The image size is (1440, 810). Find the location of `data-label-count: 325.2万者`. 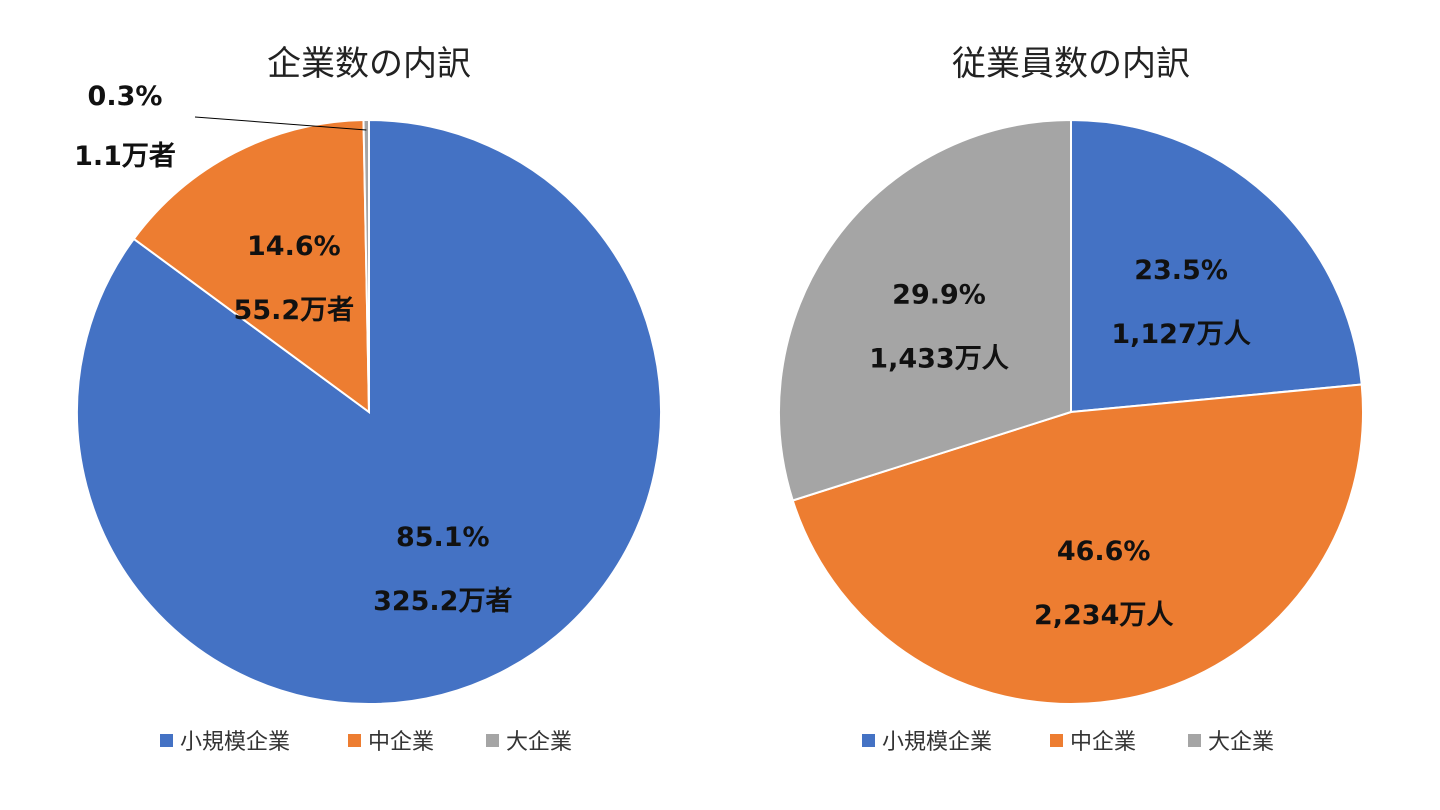

data-label-count: 325.2万者 is located at coordinates (442, 601).